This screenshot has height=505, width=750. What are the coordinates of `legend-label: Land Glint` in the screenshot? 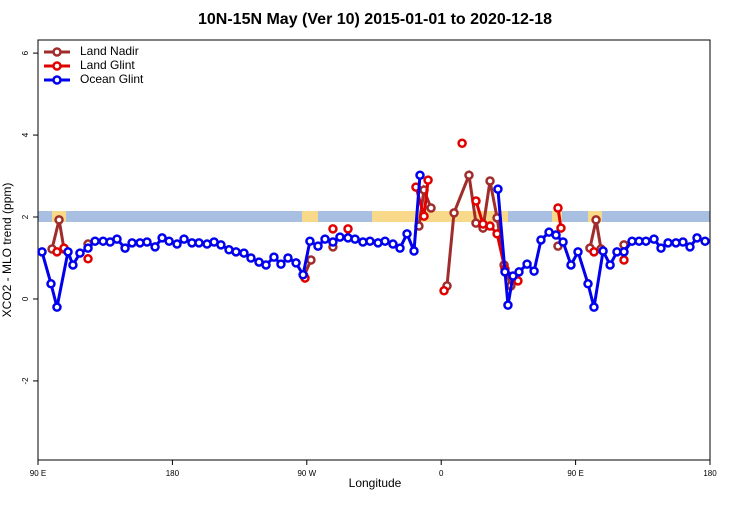 It's located at (107, 65).